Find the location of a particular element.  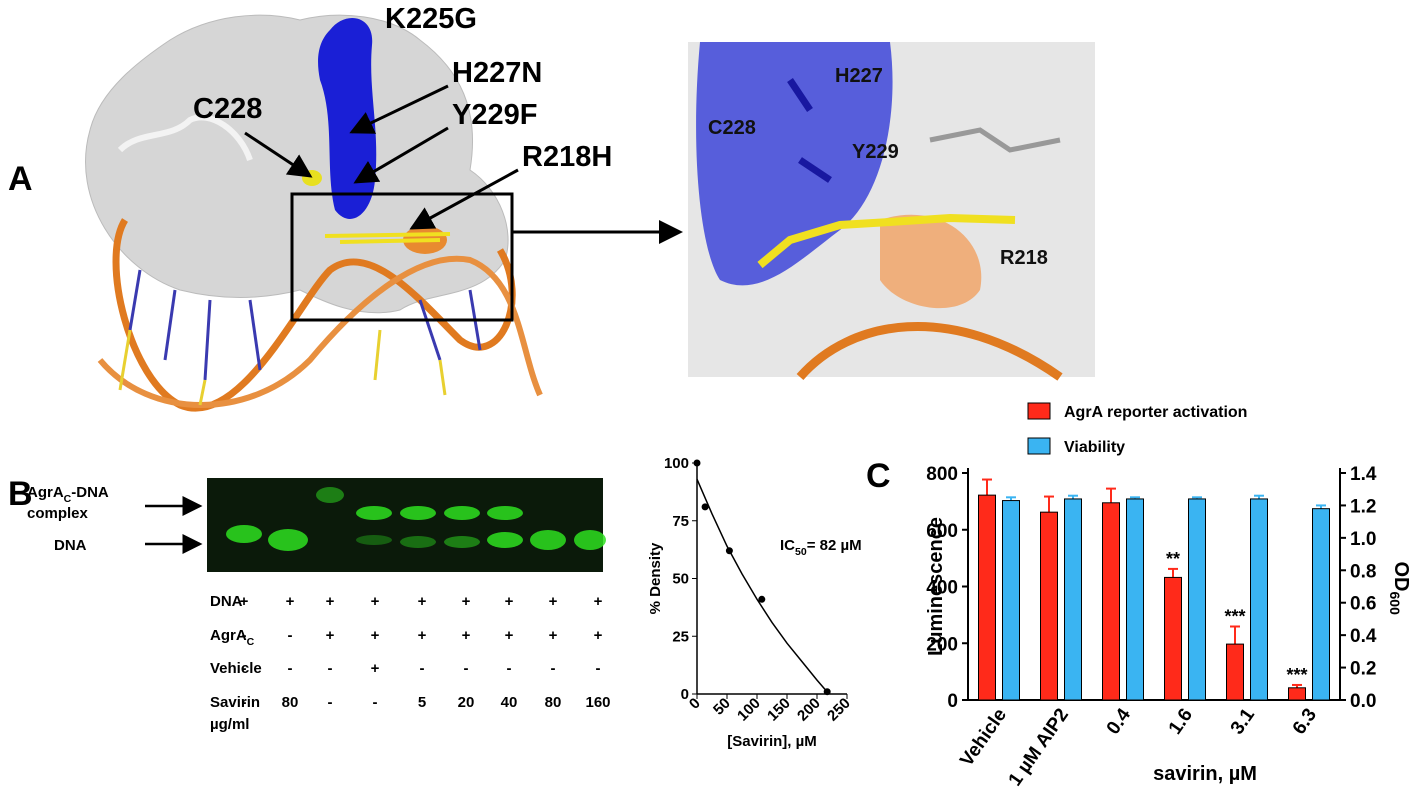

legend-label: Viability is located at coordinates (1094, 447).